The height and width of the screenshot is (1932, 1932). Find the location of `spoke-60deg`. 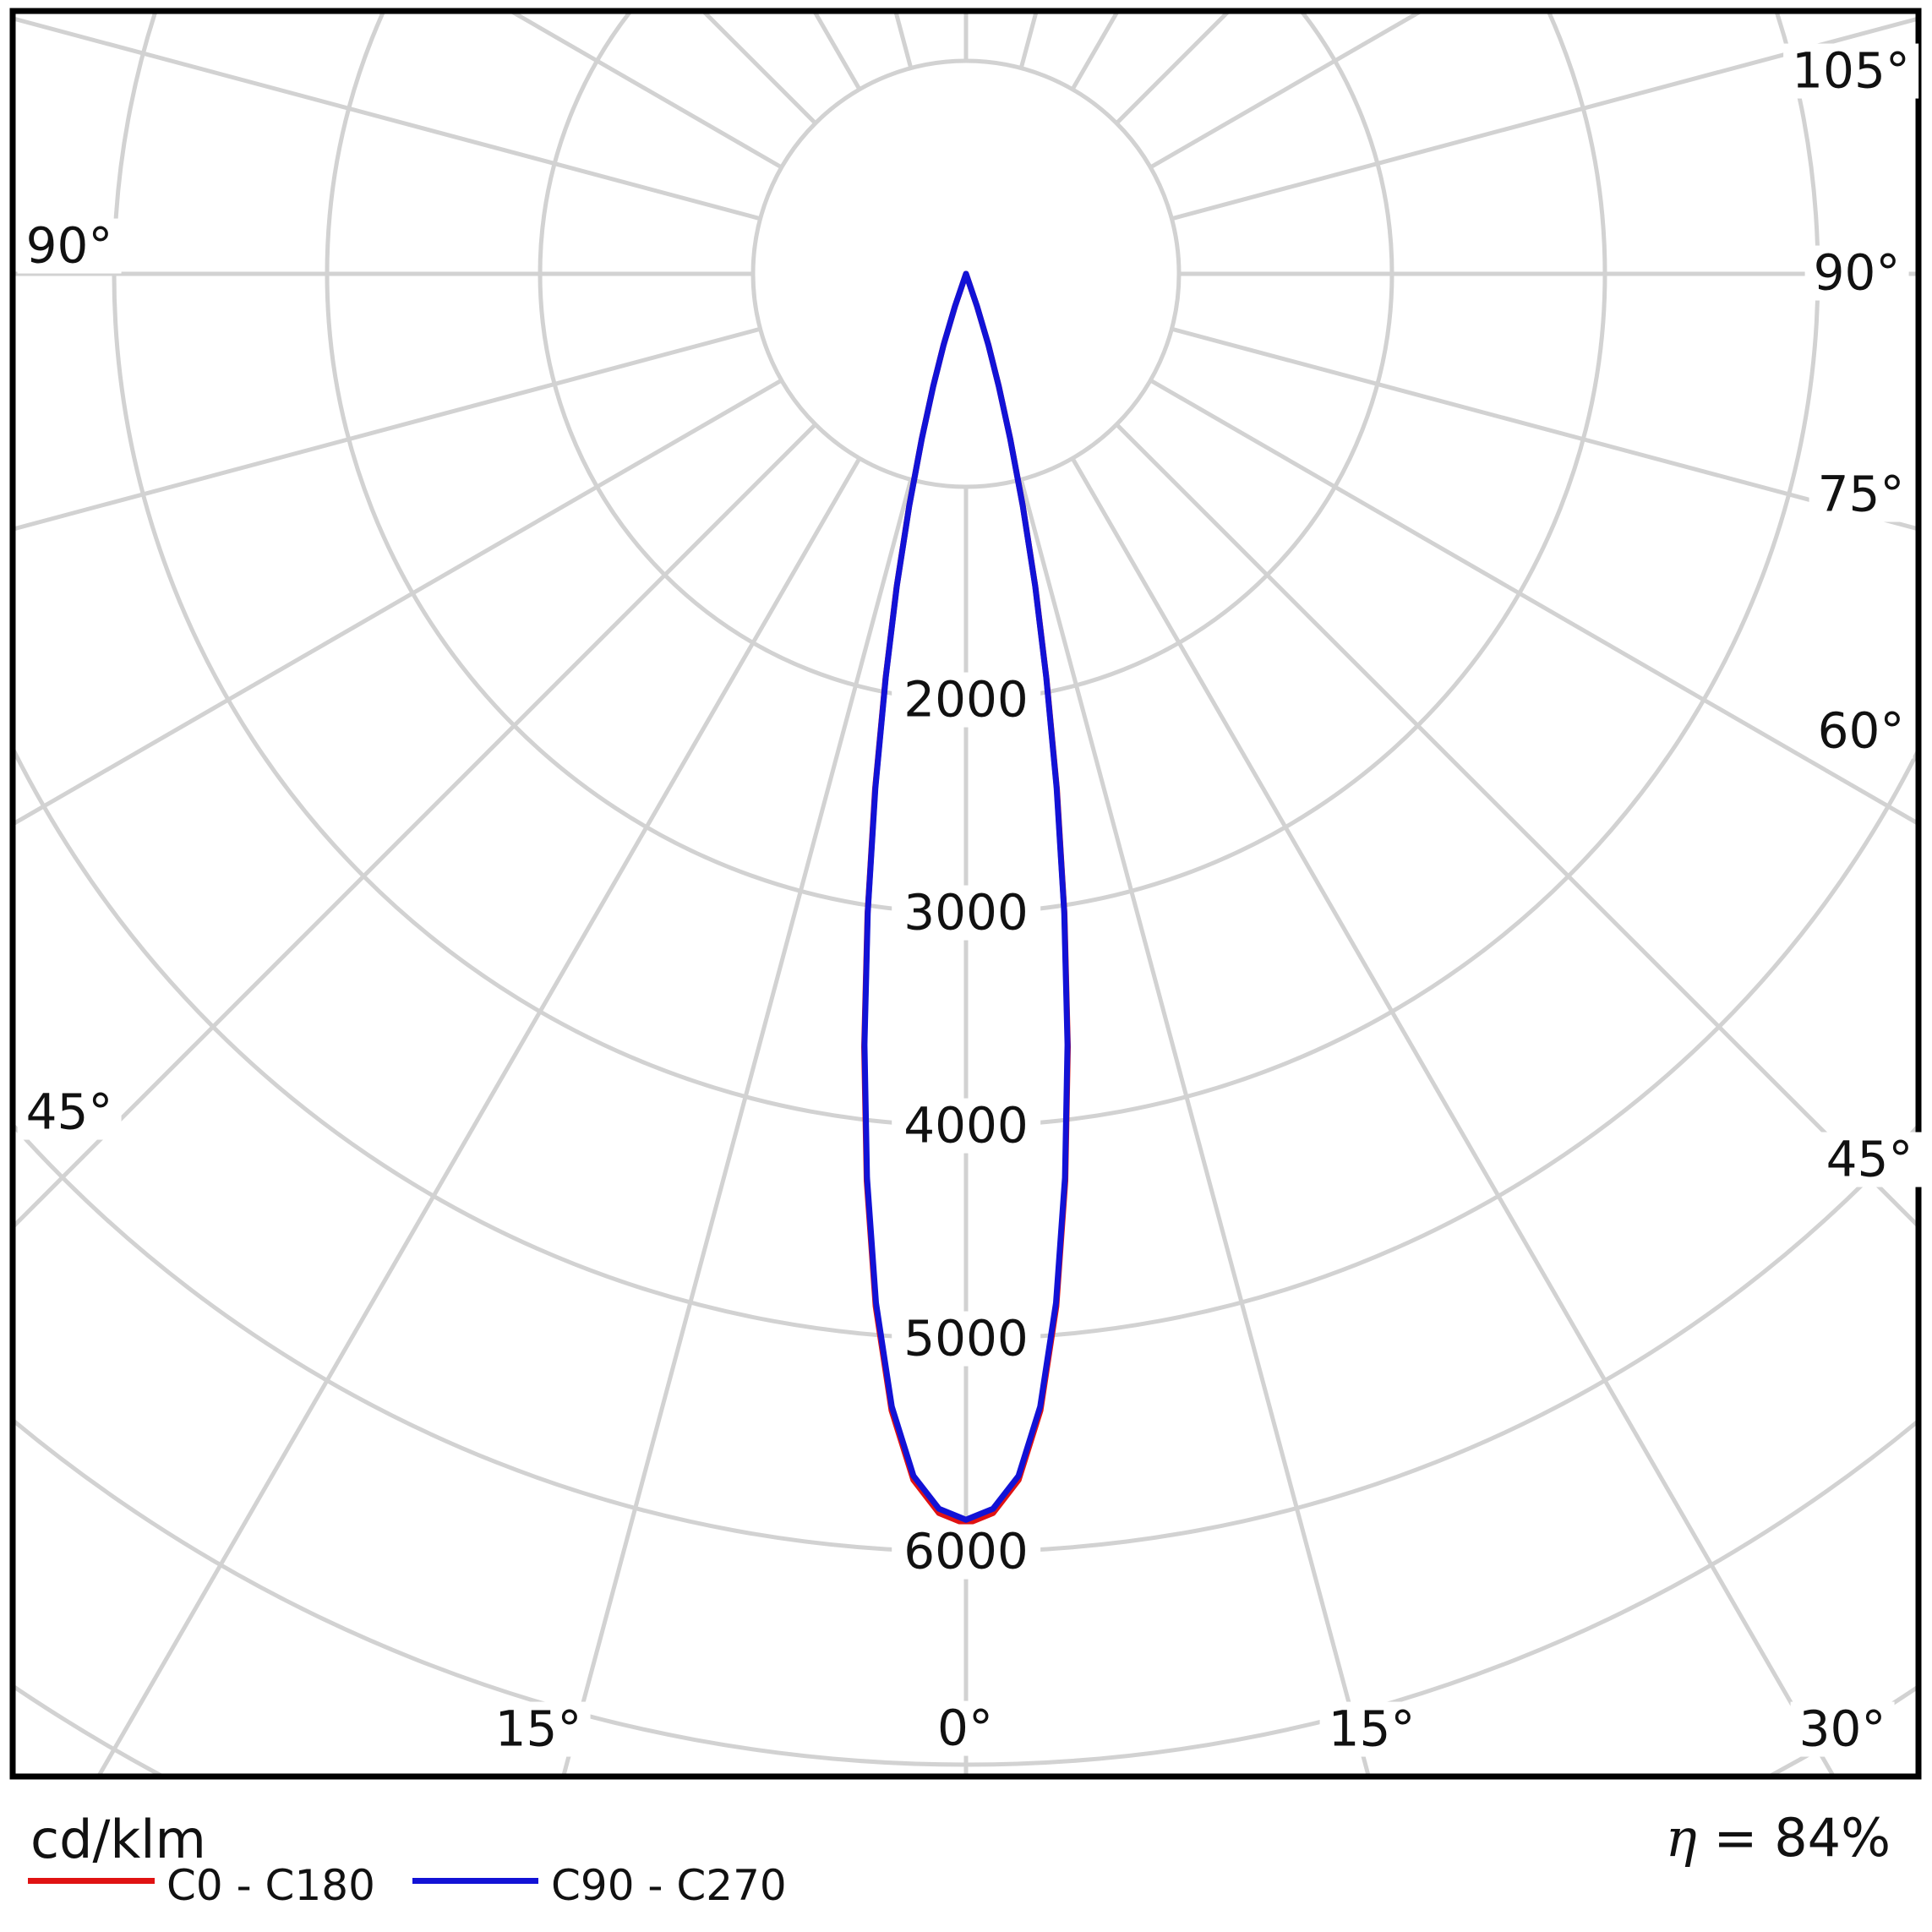

spoke-60deg is located at coordinates (1532, 601).